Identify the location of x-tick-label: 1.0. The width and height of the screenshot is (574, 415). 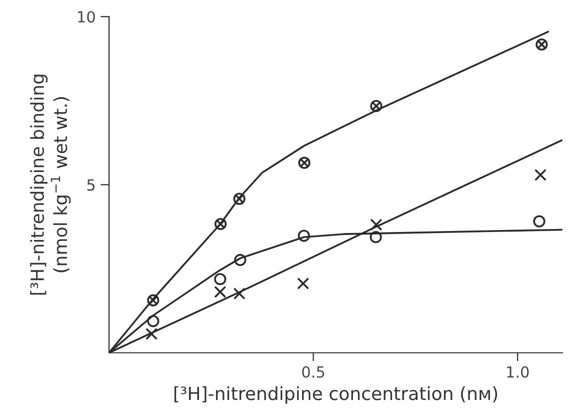
(518, 372).